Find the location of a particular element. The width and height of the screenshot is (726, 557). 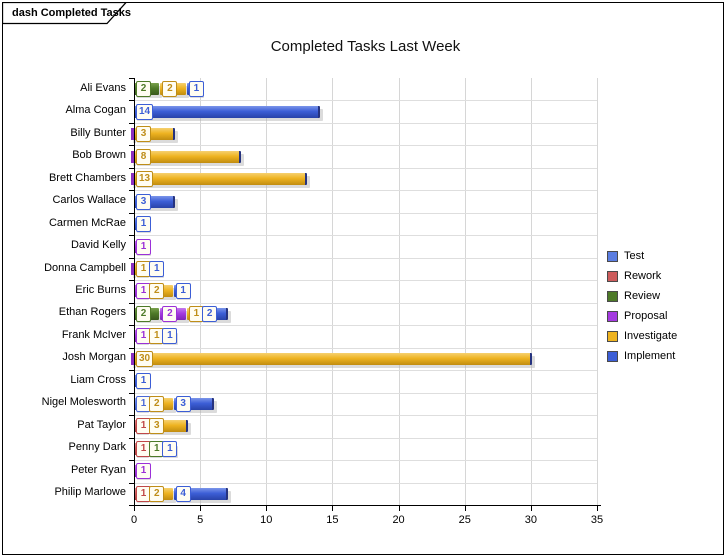

legend-item-investigate: Investigate is located at coordinates (642, 336).